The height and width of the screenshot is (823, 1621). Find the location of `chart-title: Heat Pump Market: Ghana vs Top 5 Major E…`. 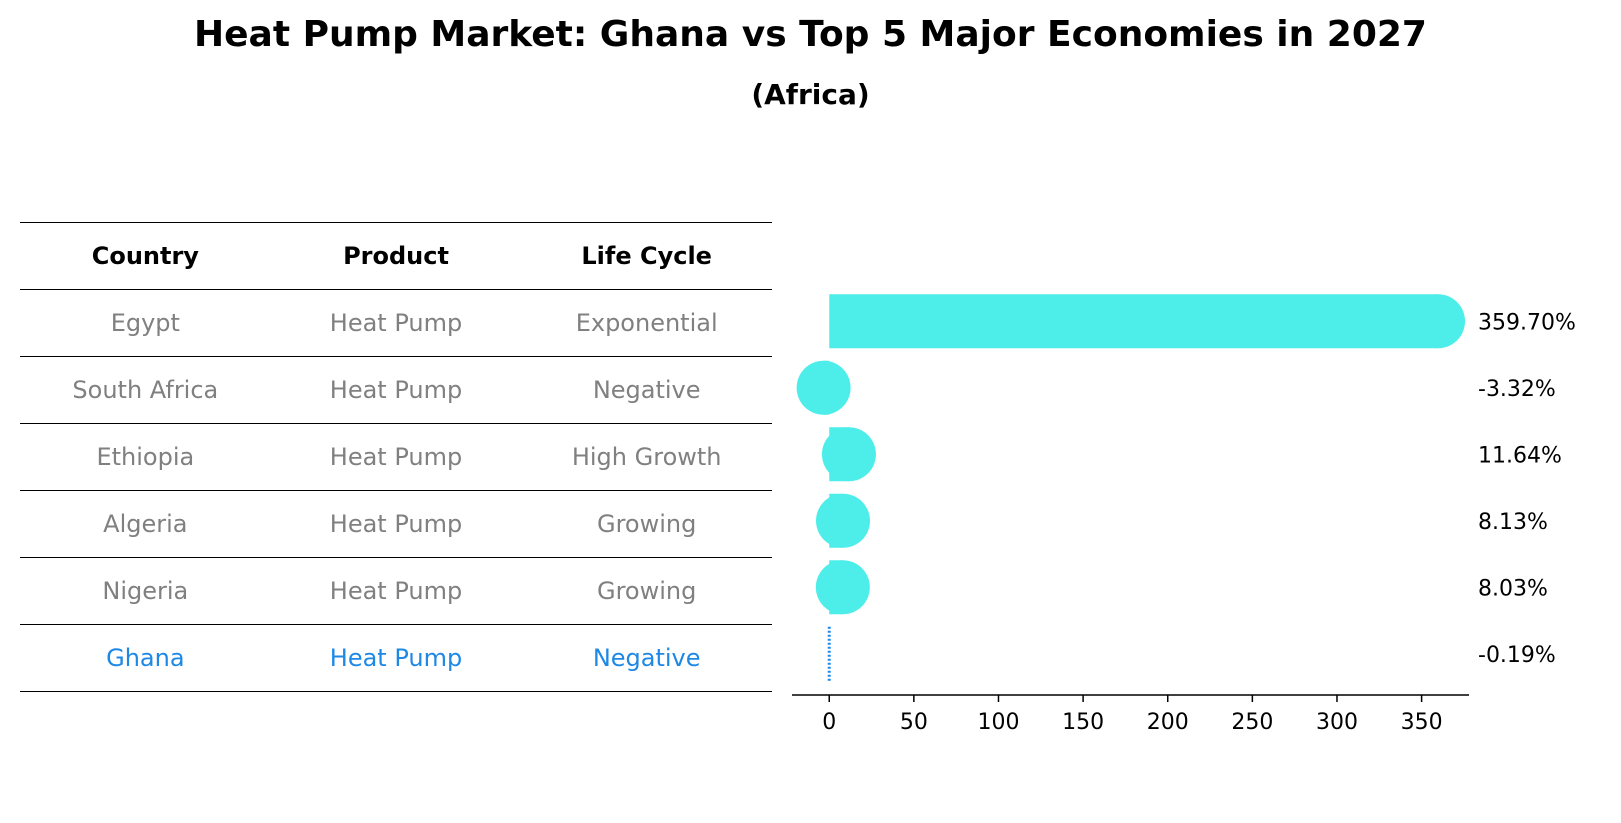

chart-title: Heat Pump Market: Ghana vs Top 5 Major E… is located at coordinates (810, 34).